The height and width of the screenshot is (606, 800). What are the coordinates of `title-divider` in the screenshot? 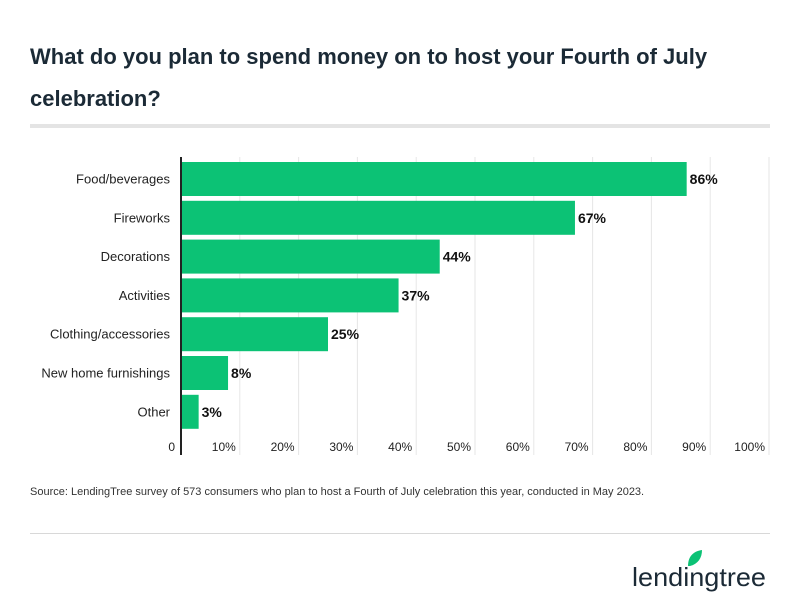 It's located at (400, 126).